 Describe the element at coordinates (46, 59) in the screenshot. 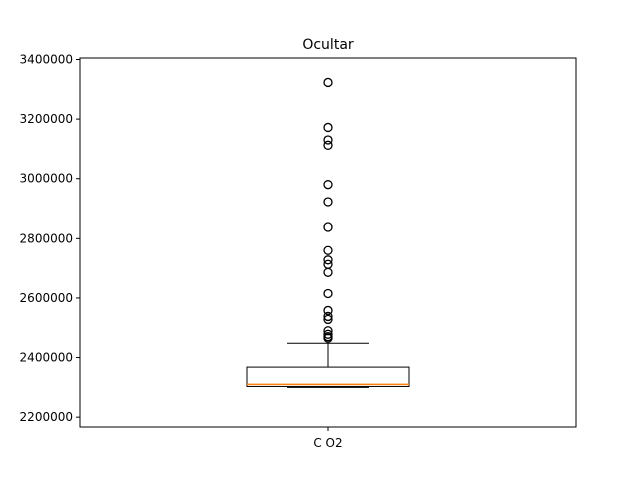

I see `y-tick-label: 3400000` at that location.